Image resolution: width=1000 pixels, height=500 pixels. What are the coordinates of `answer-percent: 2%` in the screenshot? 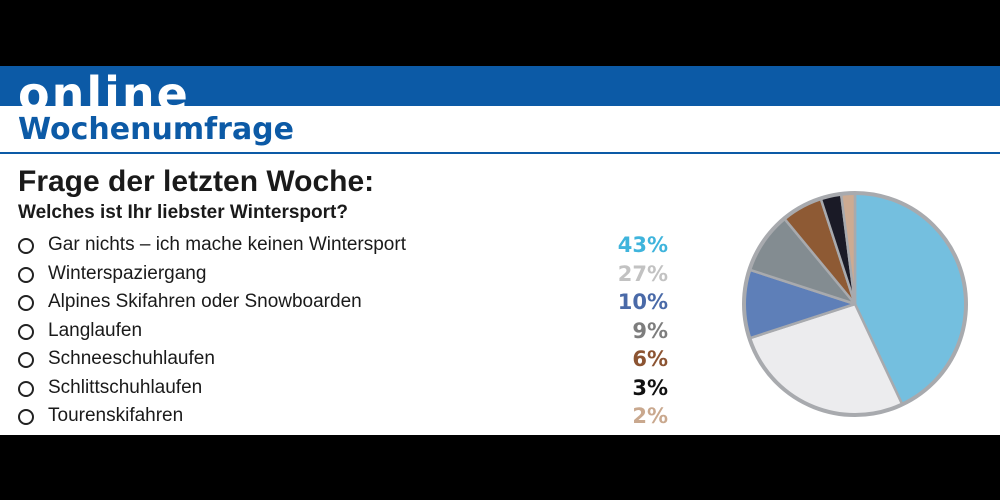 It's located at (650, 416).